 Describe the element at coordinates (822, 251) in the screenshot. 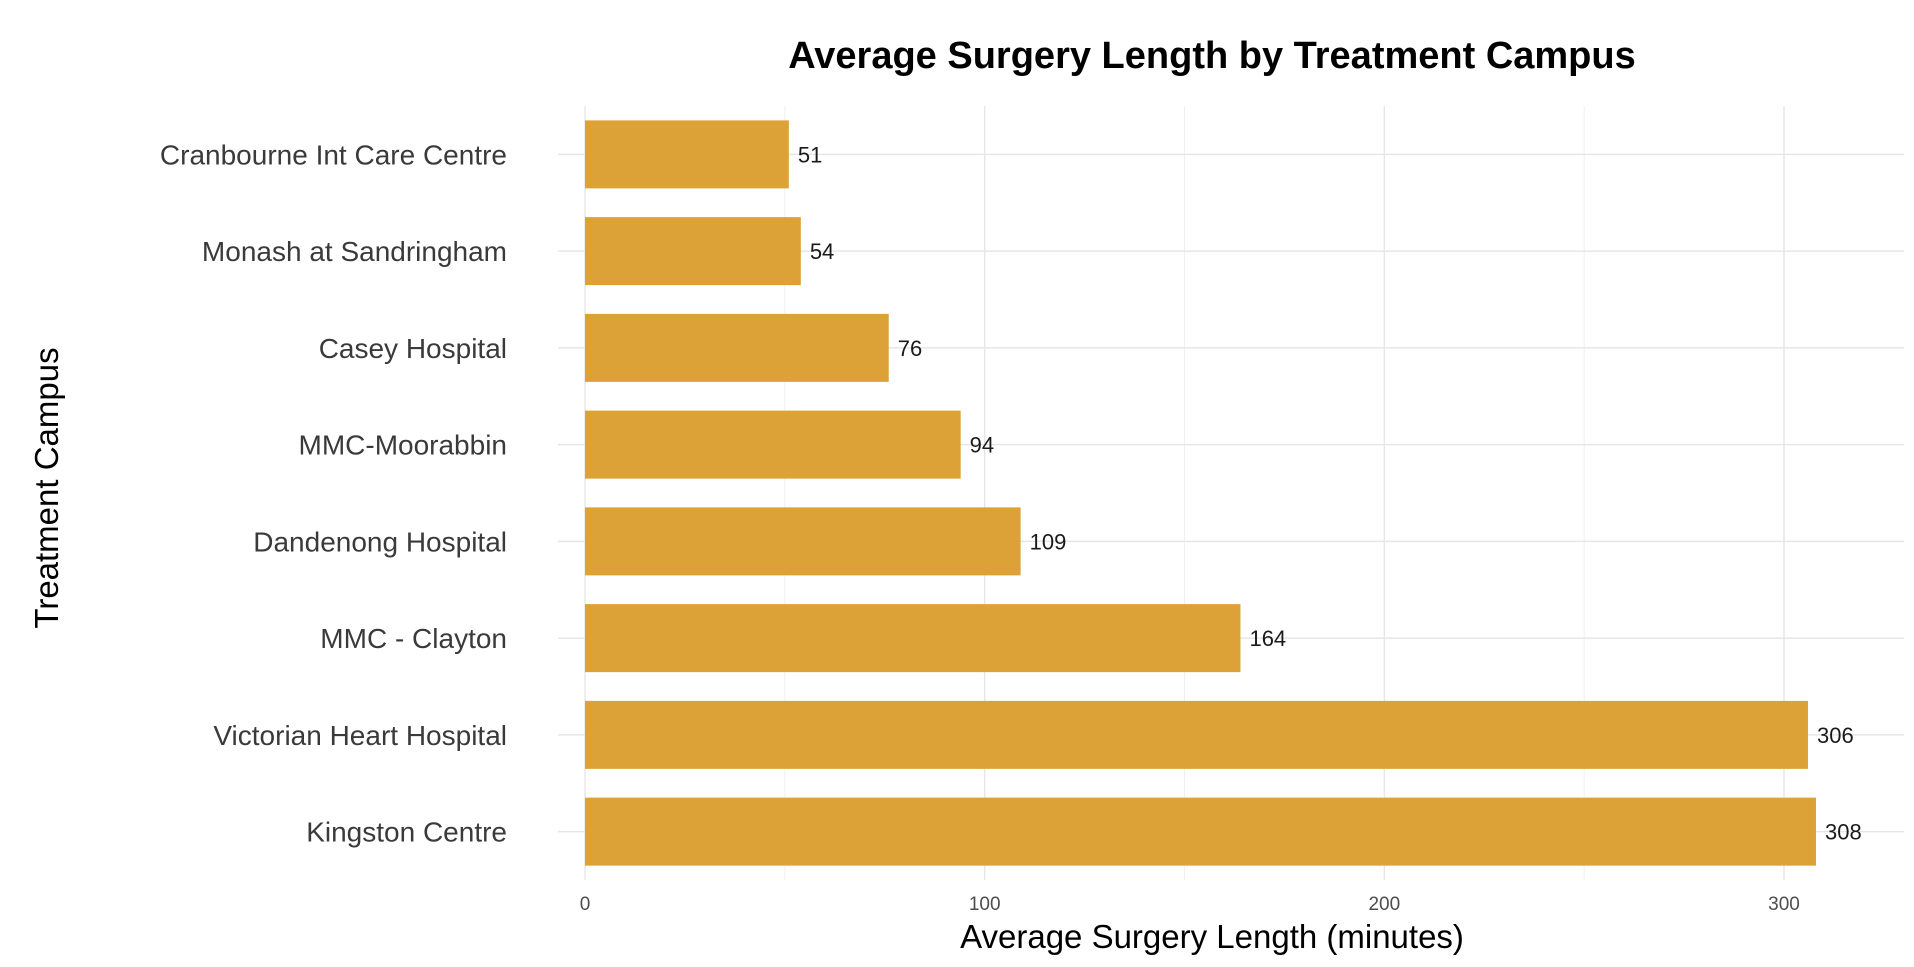

I see `bar-value-label: 54` at that location.